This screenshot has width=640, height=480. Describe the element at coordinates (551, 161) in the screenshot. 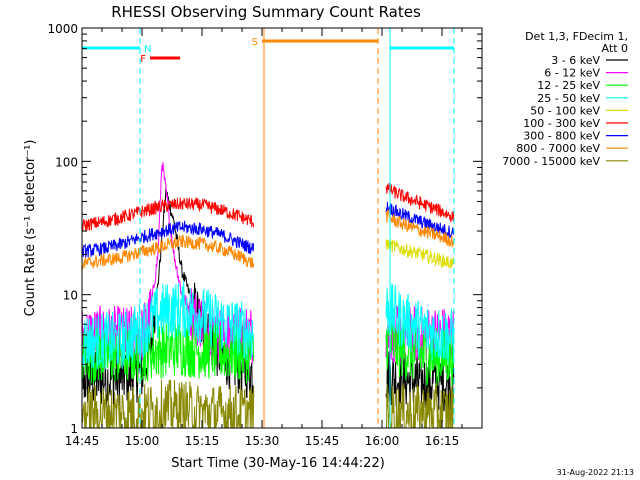

I see `legend-entry-label: 7000 - 15000 keV` at that location.